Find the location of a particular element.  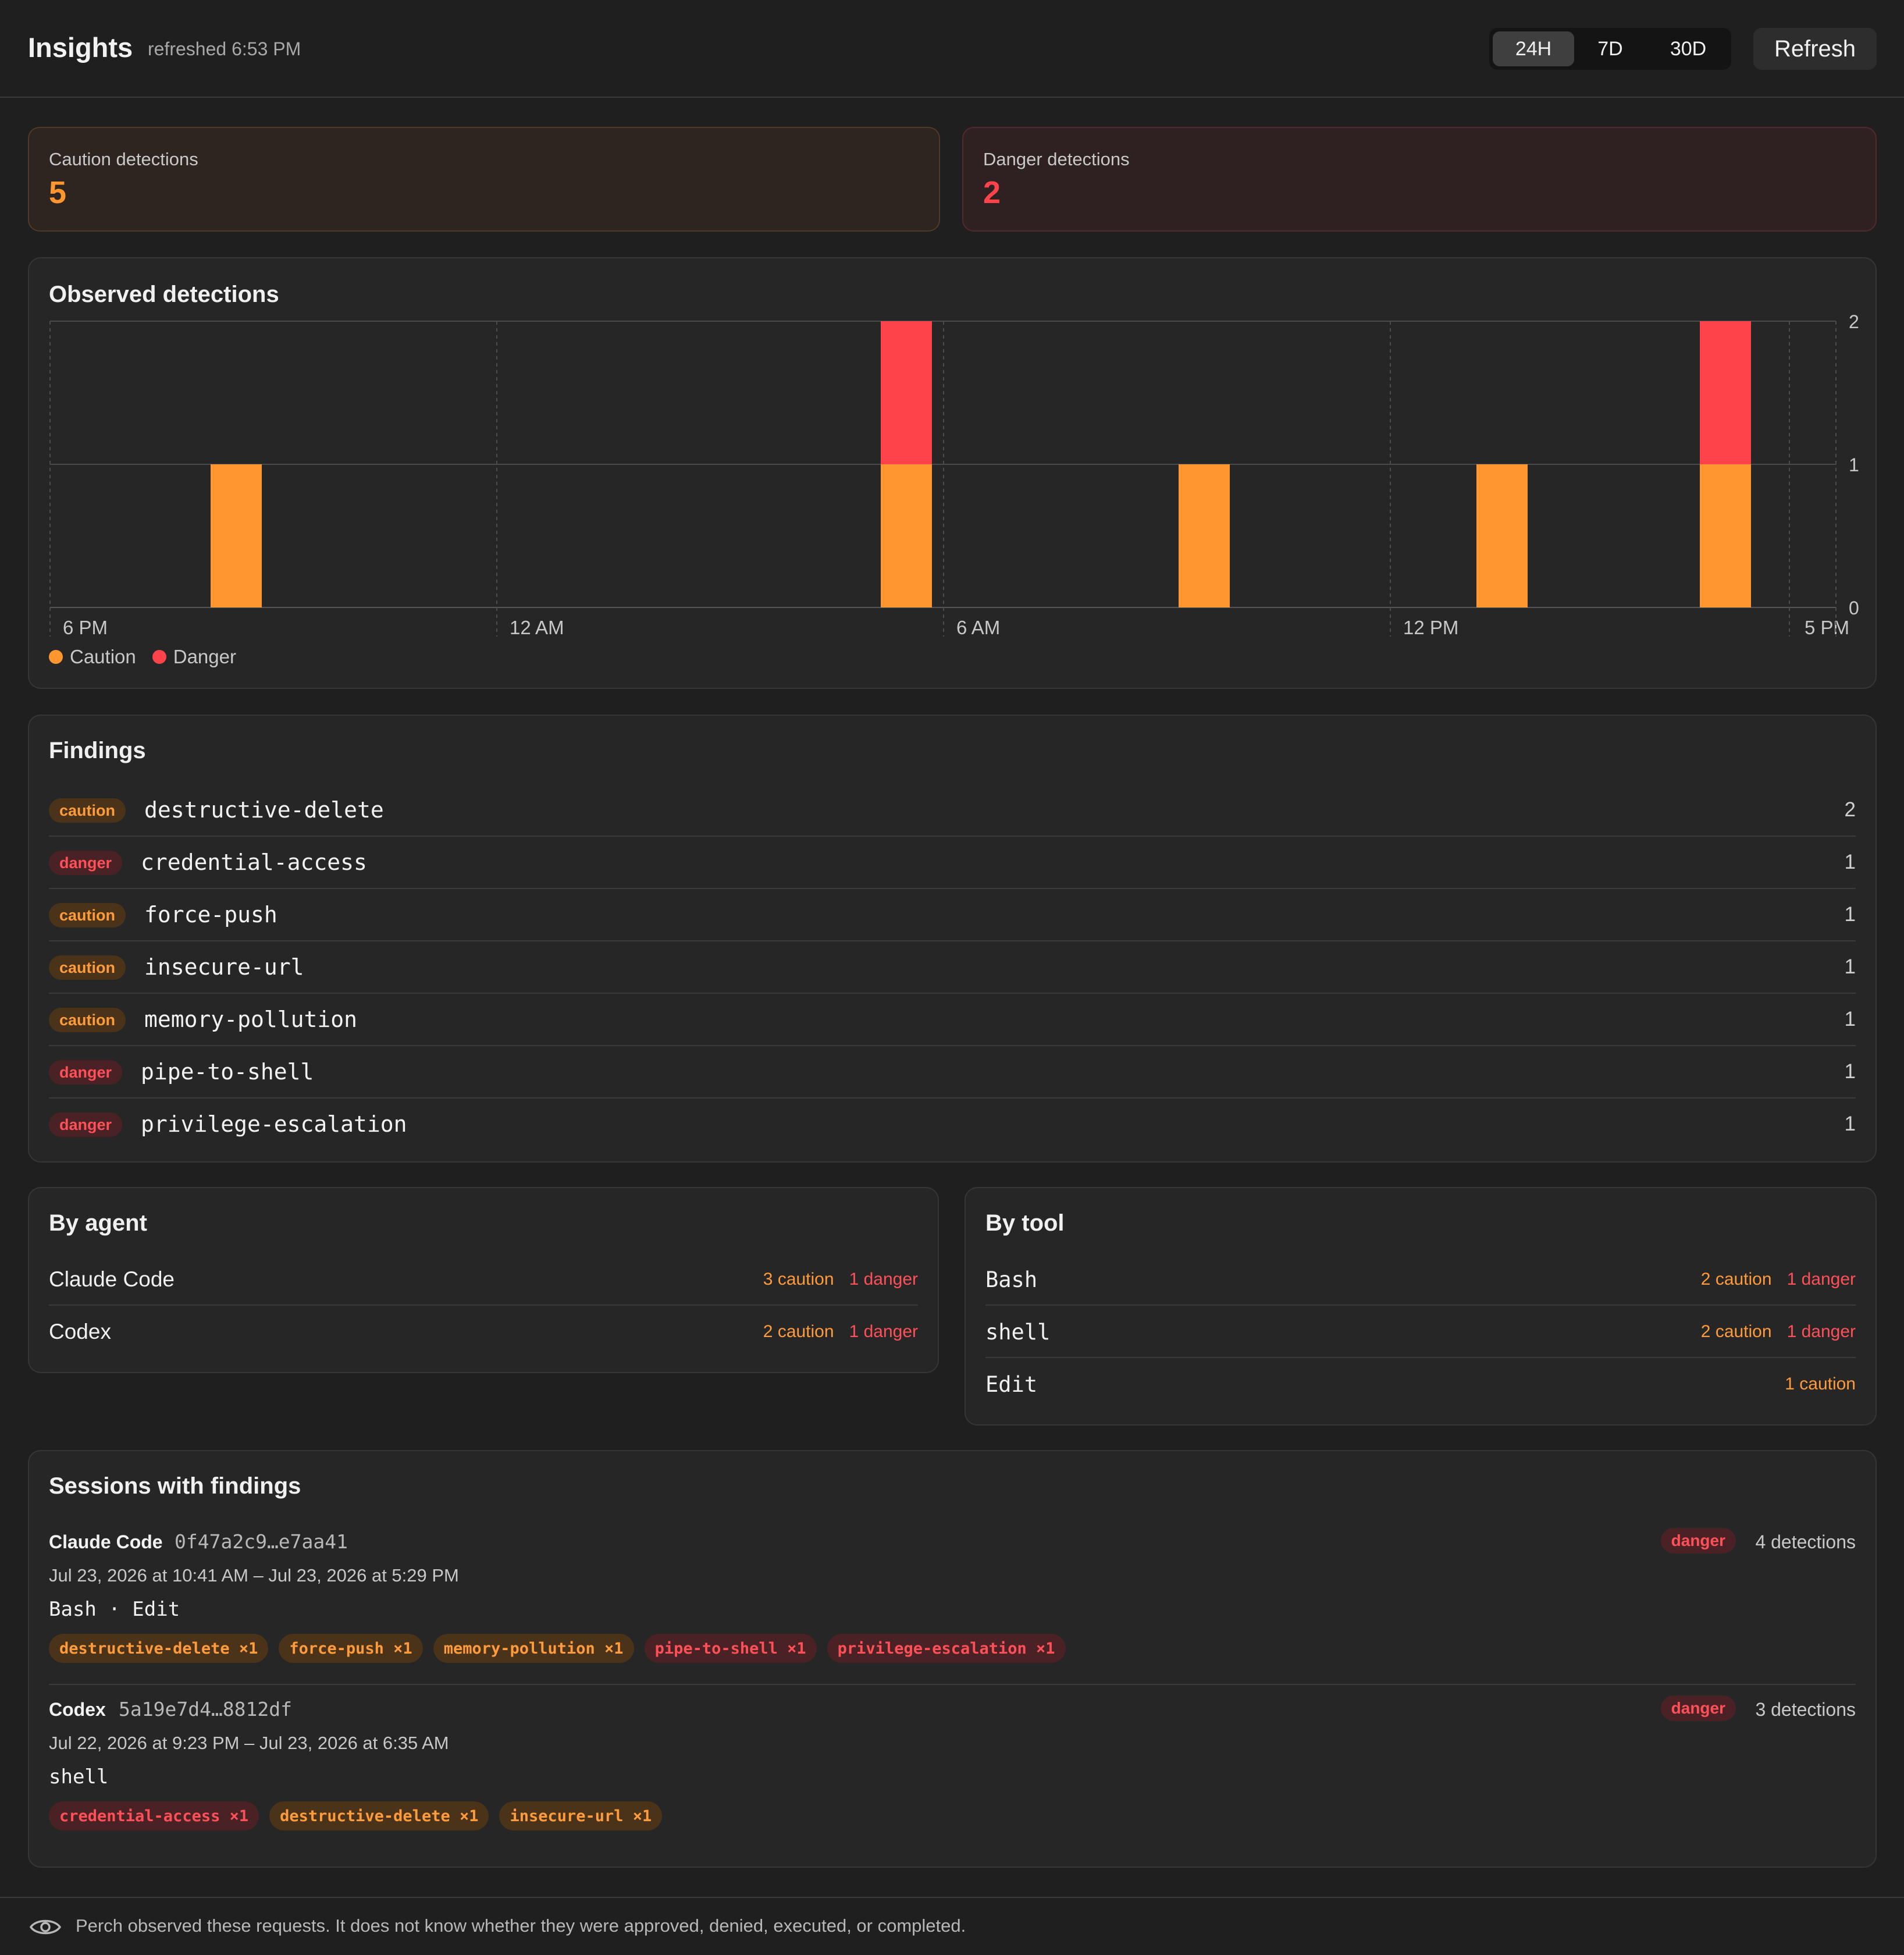

agent-name: Codex is located at coordinates (80, 1331).